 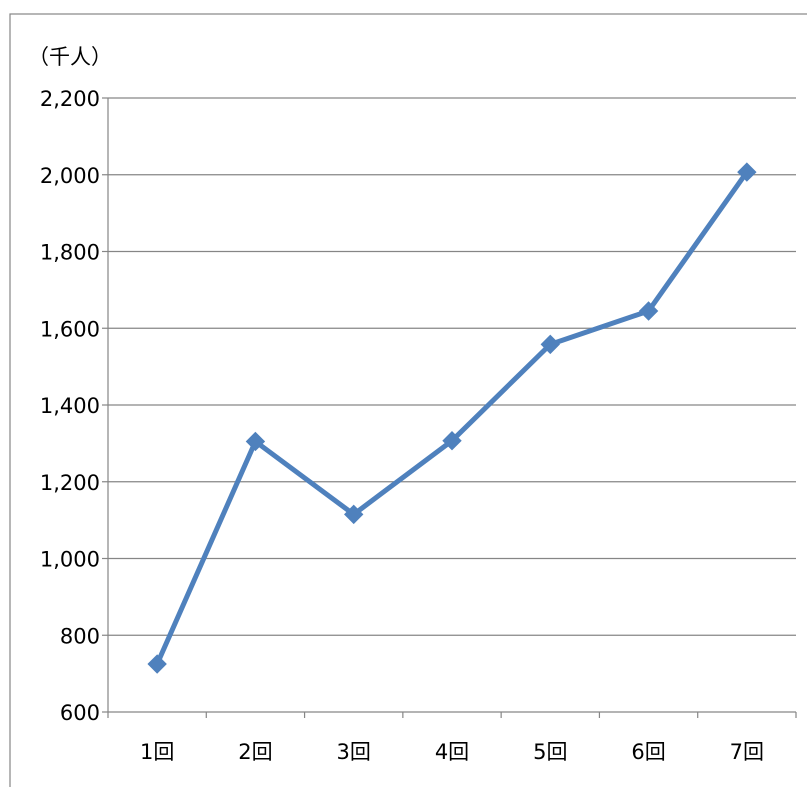 I want to click on x-tick-label: 4回, so click(x=452, y=752).